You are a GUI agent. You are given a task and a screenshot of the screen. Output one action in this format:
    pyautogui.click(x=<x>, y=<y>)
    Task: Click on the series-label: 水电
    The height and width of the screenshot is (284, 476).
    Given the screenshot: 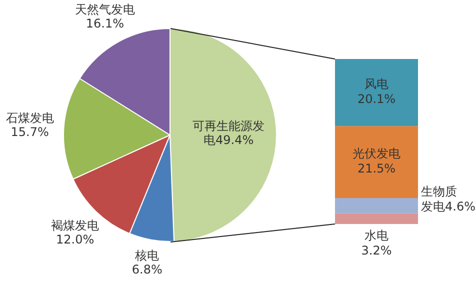 What is the action you would take?
    pyautogui.click(x=376, y=235)
    